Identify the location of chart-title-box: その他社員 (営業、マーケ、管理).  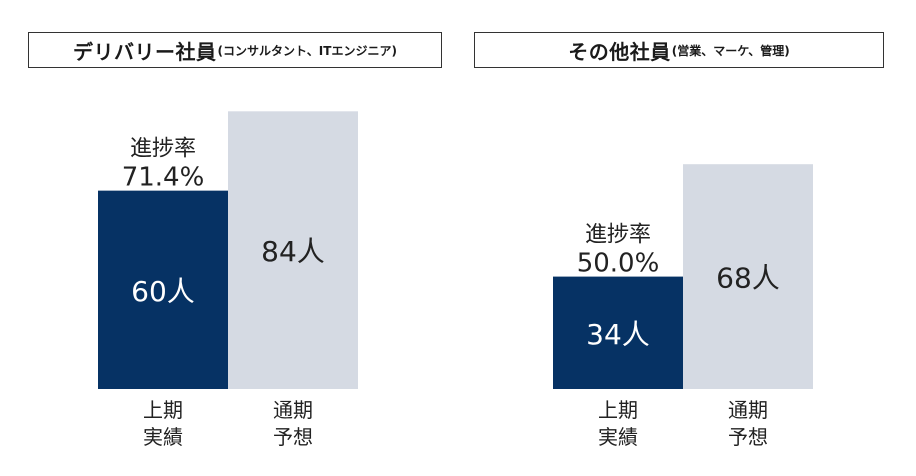
(679, 50).